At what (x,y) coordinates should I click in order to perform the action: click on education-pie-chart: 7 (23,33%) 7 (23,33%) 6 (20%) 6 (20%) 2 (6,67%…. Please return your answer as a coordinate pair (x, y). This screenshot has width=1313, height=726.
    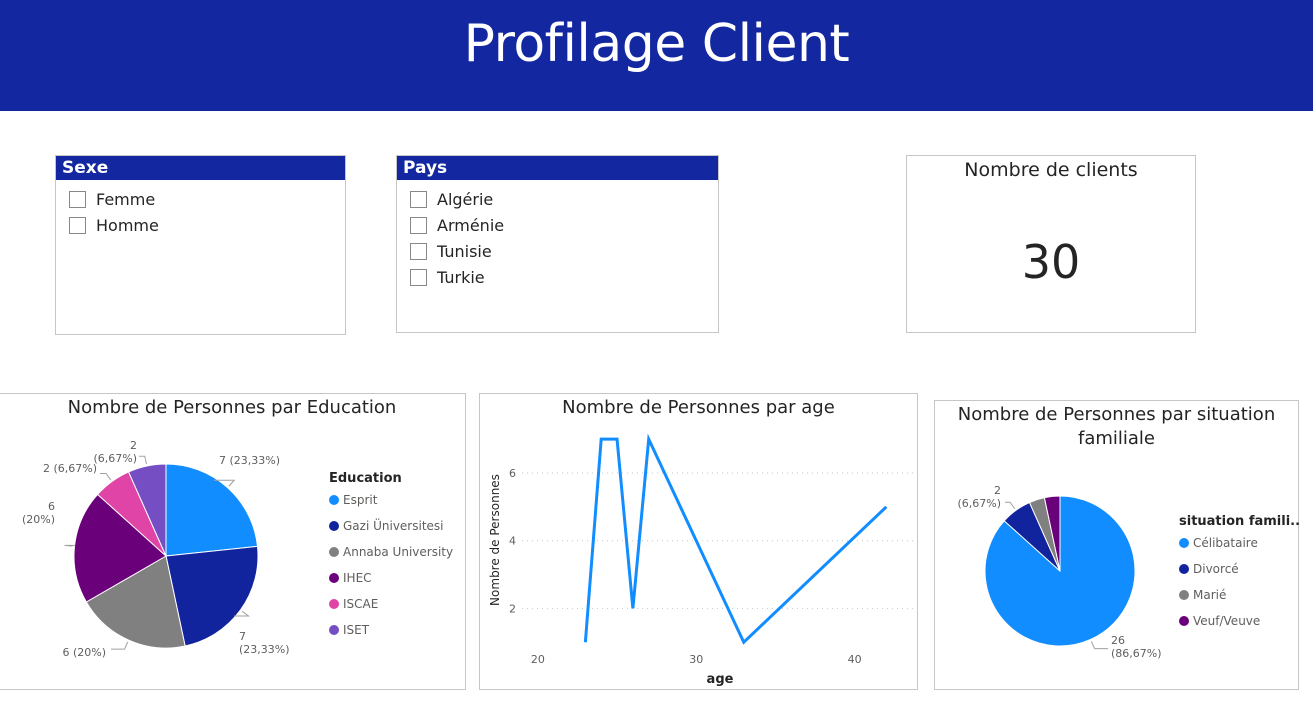
    Looking at the image, I should click on (237, 549).